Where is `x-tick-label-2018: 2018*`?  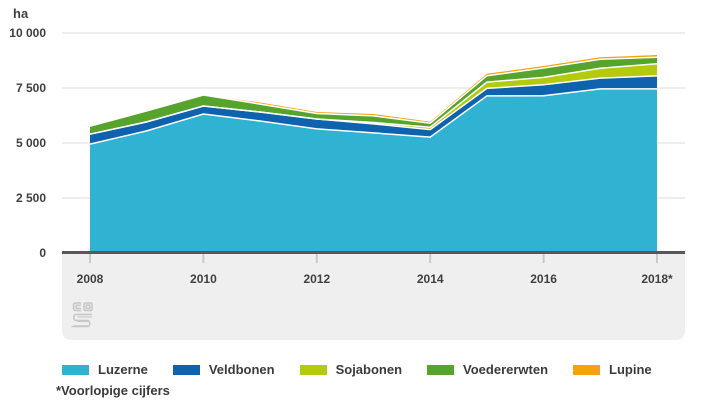 x-tick-label-2018: 2018* is located at coordinates (657, 279).